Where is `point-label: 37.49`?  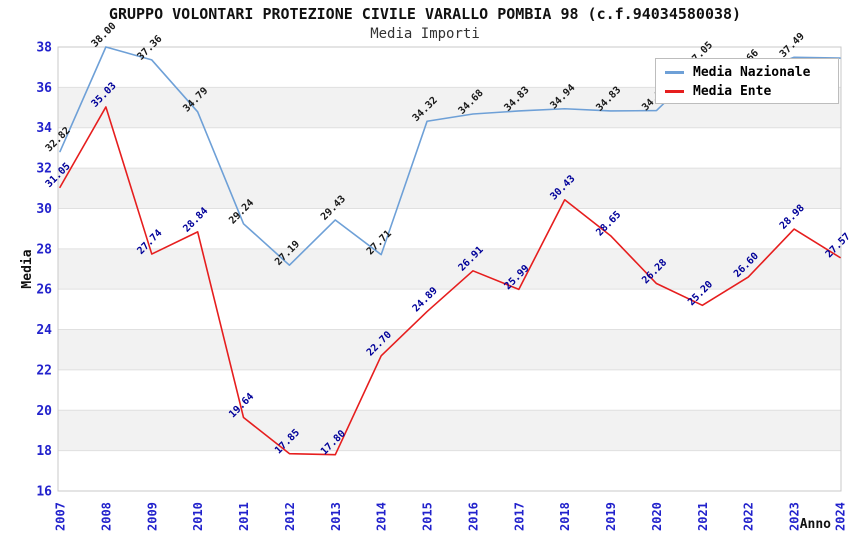 point-label: 37.49 is located at coordinates (792, 45).